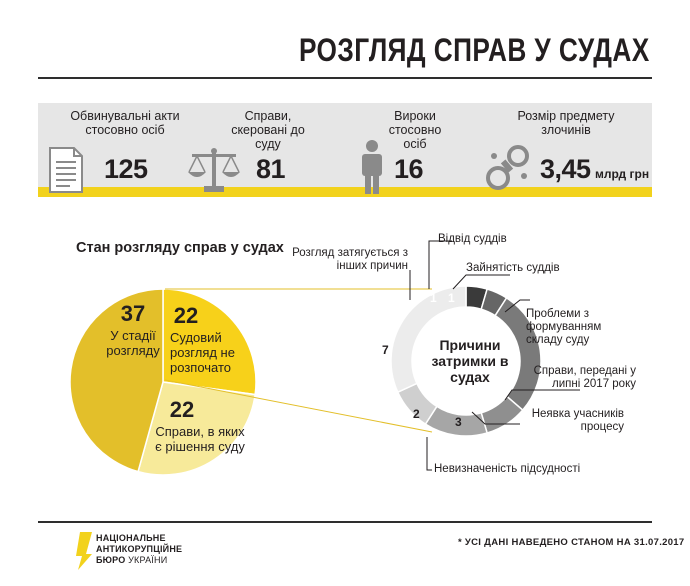 The width and height of the screenshot is (690, 586). What do you see at coordinates (345, 192) in the screenshot?
I see `stats-band-accent` at bounding box center [345, 192].